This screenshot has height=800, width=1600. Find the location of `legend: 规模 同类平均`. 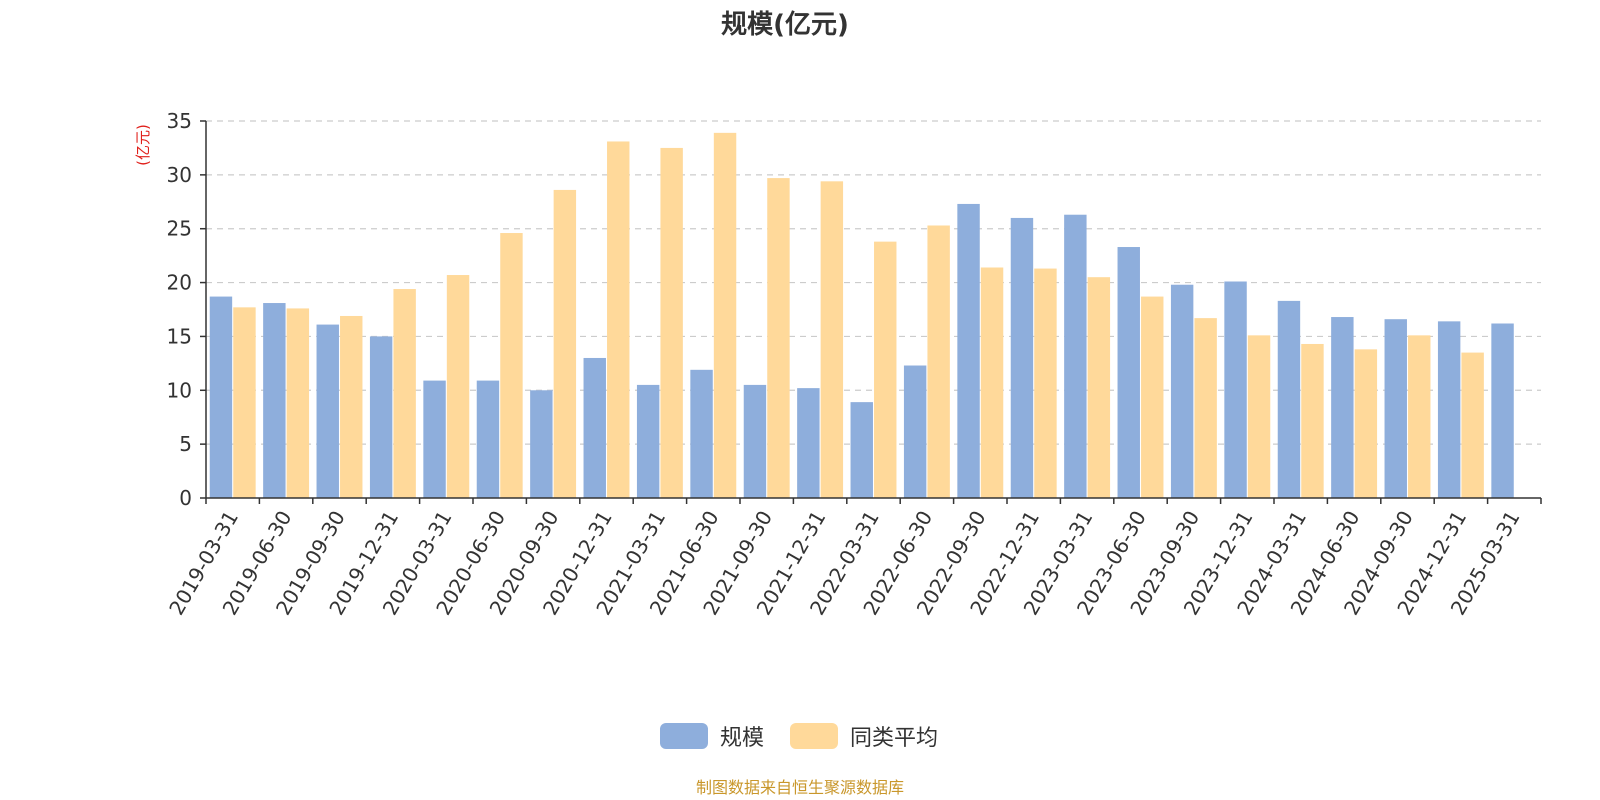

legend: 规模 同类平均 is located at coordinates (799, 737).